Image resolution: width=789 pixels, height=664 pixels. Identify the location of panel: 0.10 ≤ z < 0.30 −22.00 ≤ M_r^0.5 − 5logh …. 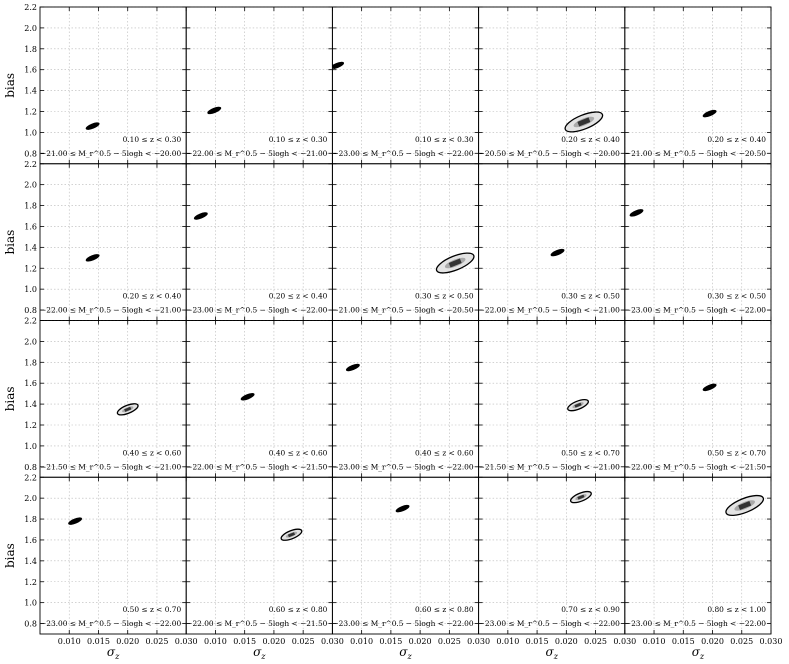
(259, 85).